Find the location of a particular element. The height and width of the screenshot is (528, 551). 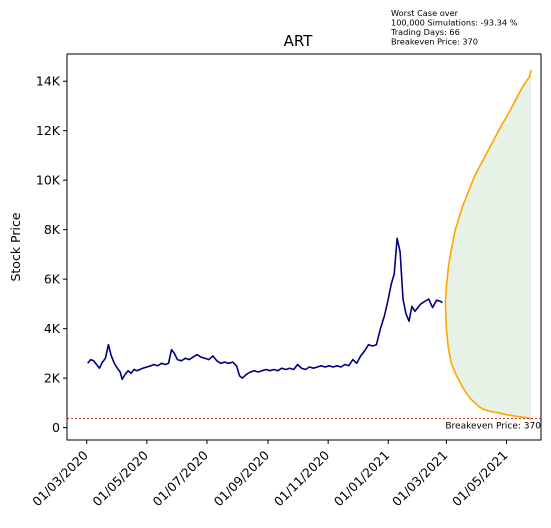

annotation-line: Trading Days: 66 is located at coordinates (425, 32).